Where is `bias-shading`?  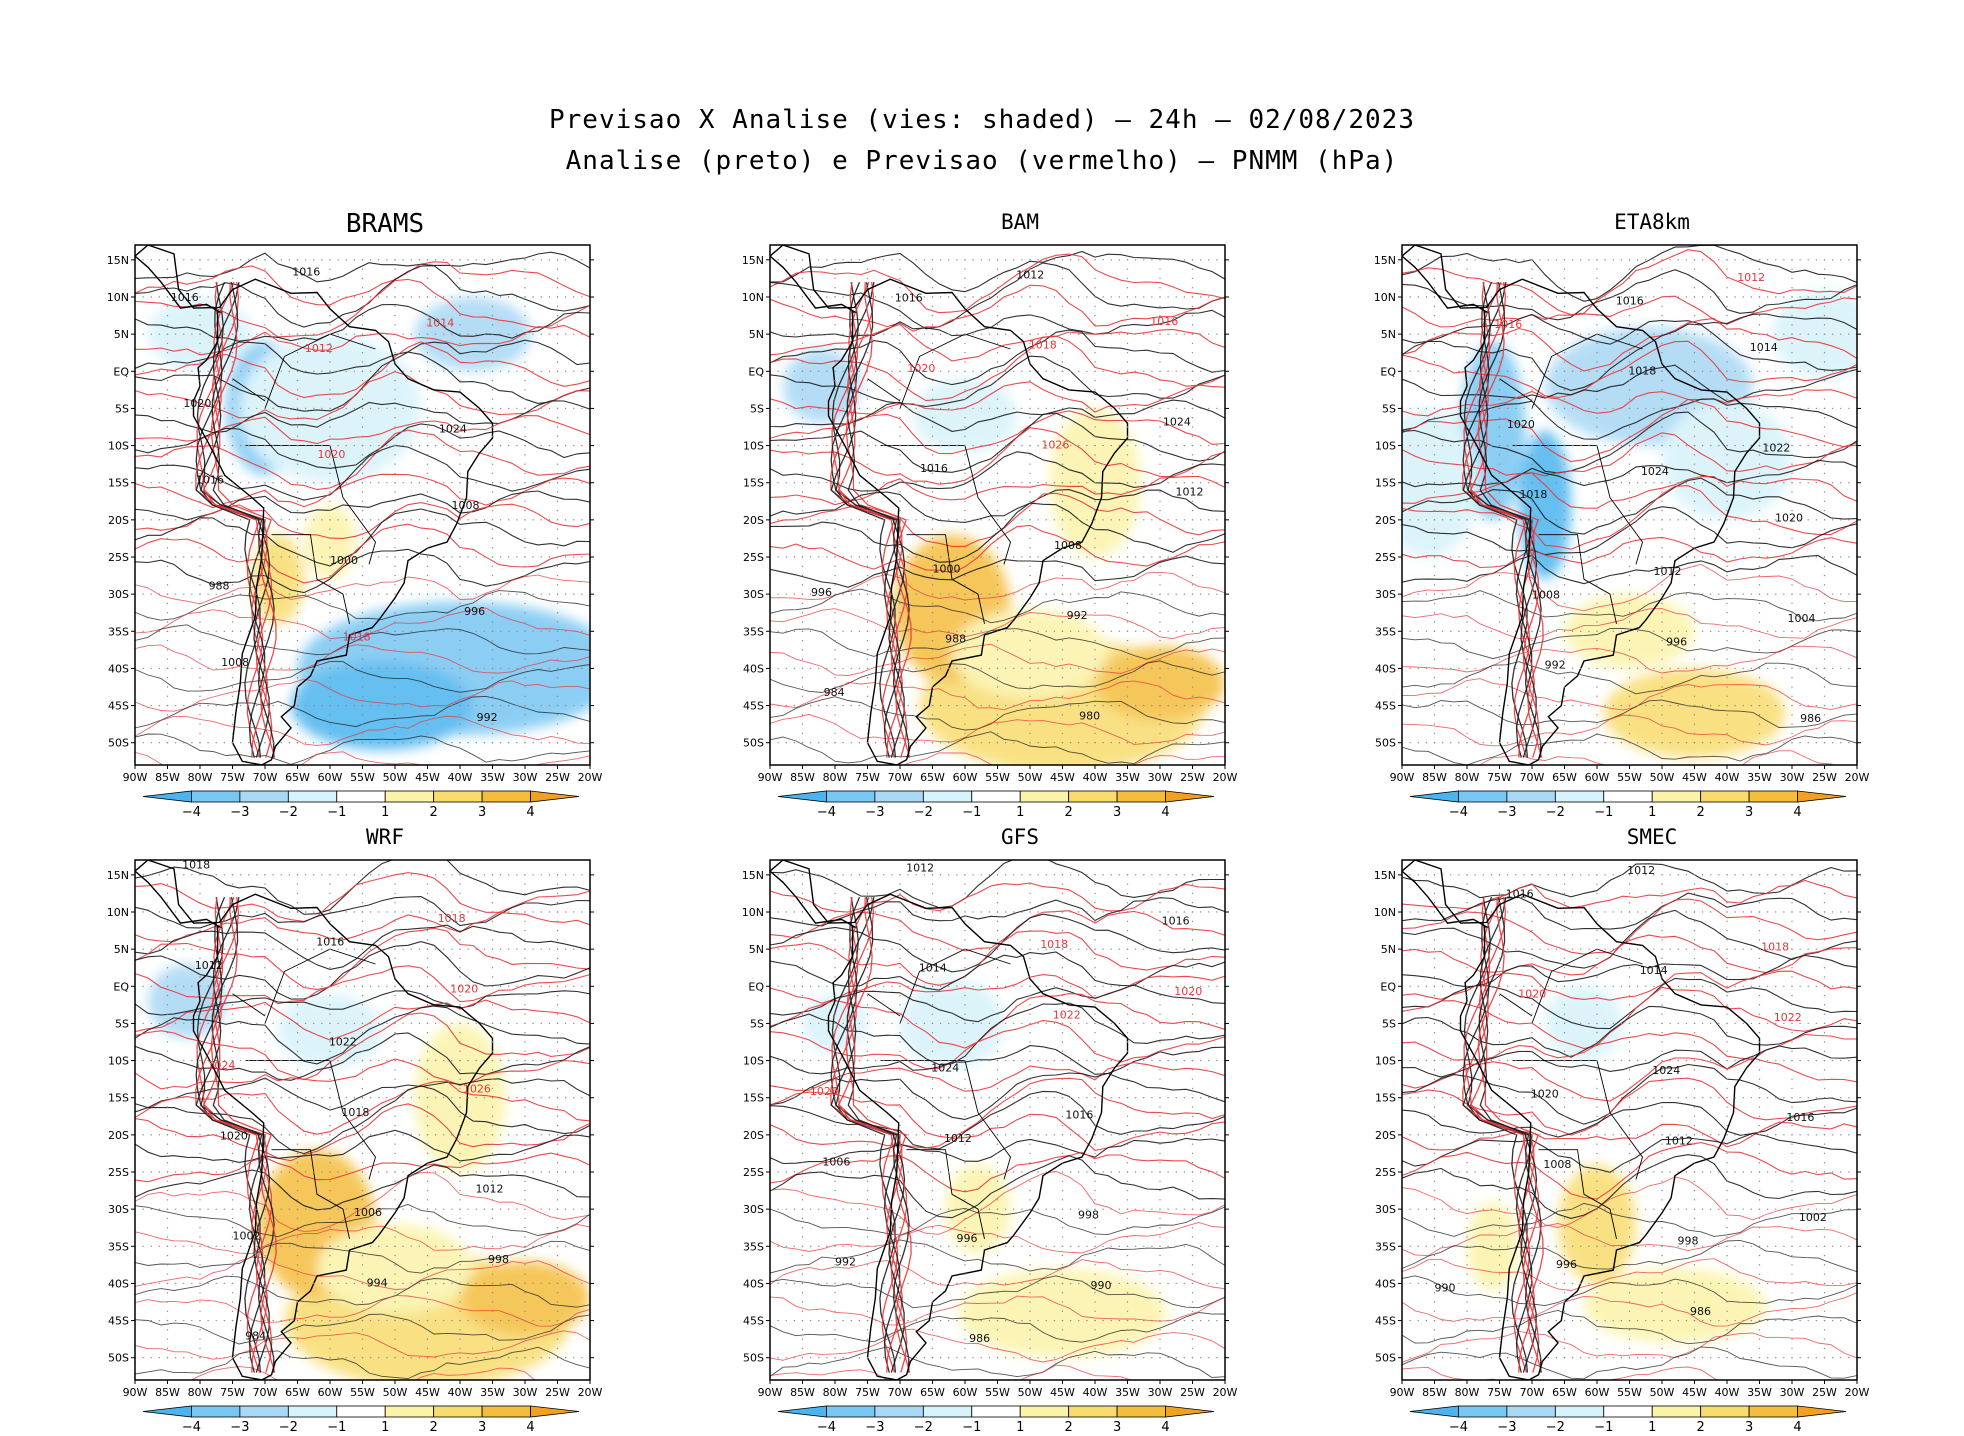
bias-shading is located at coordinates (1004, 557).